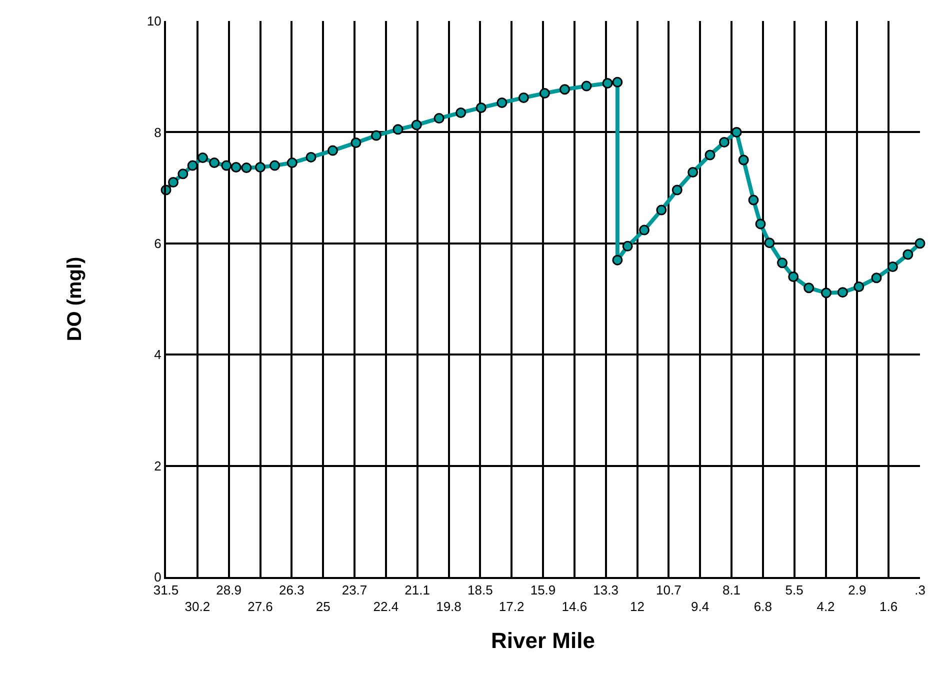 This screenshot has width=931, height=689. Describe the element at coordinates (158, 466) in the screenshot. I see `y-tick-label: 2` at that location.